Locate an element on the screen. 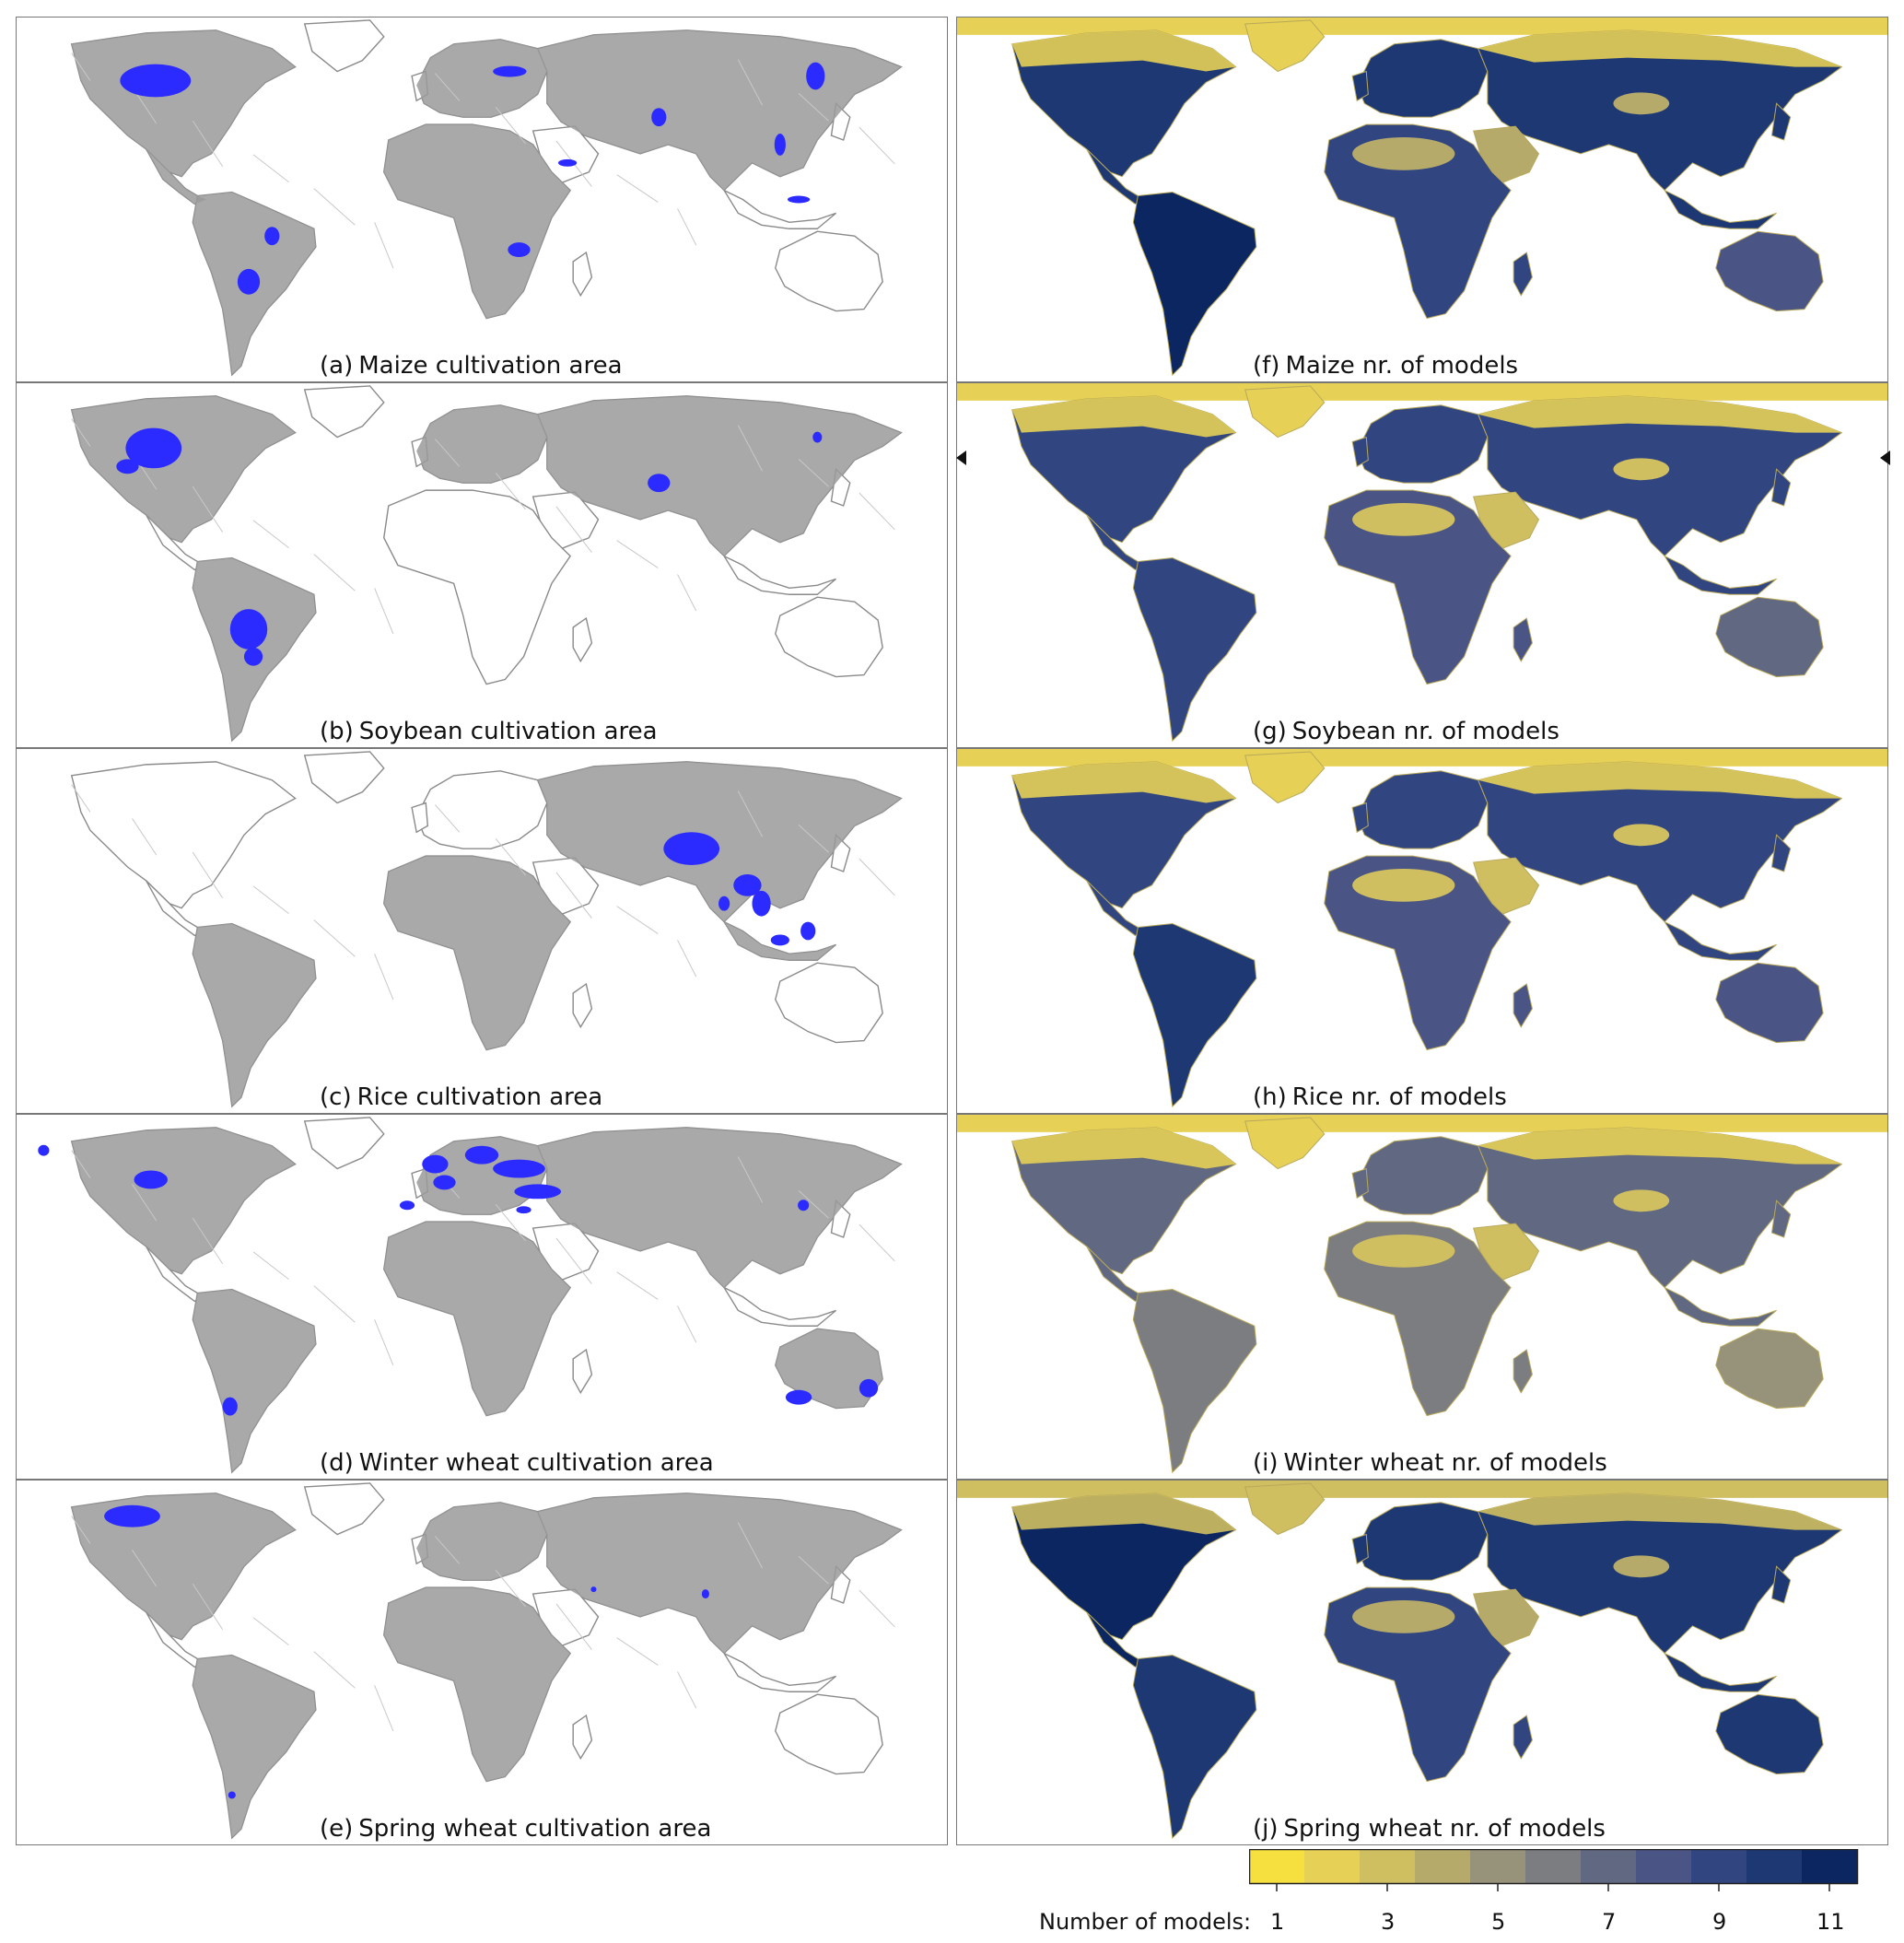  colorbar-tick-label: 9 is located at coordinates (1719, 1922).